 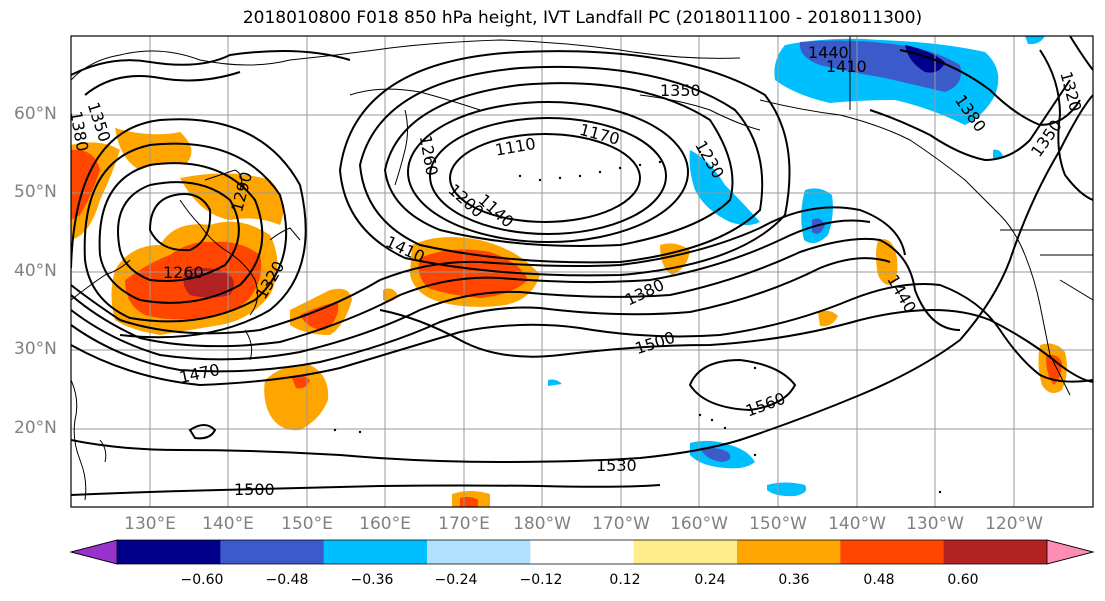 What do you see at coordinates (464, 524) in the screenshot?
I see `lon-label: 170°E` at bounding box center [464, 524].